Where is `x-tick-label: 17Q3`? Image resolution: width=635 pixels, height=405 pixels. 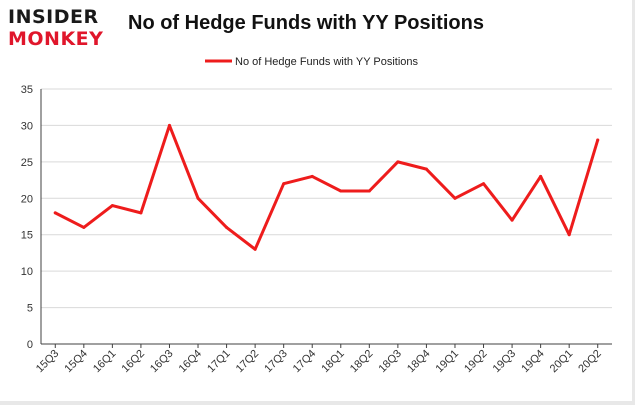 x-tick-label: 17Q3 is located at coordinates (276, 362).